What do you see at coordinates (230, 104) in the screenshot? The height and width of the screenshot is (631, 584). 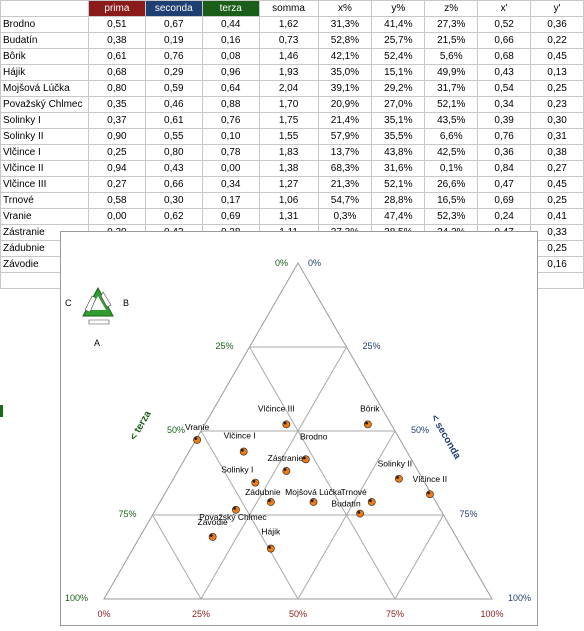 I see `table-cell: 0,88` at bounding box center [230, 104].